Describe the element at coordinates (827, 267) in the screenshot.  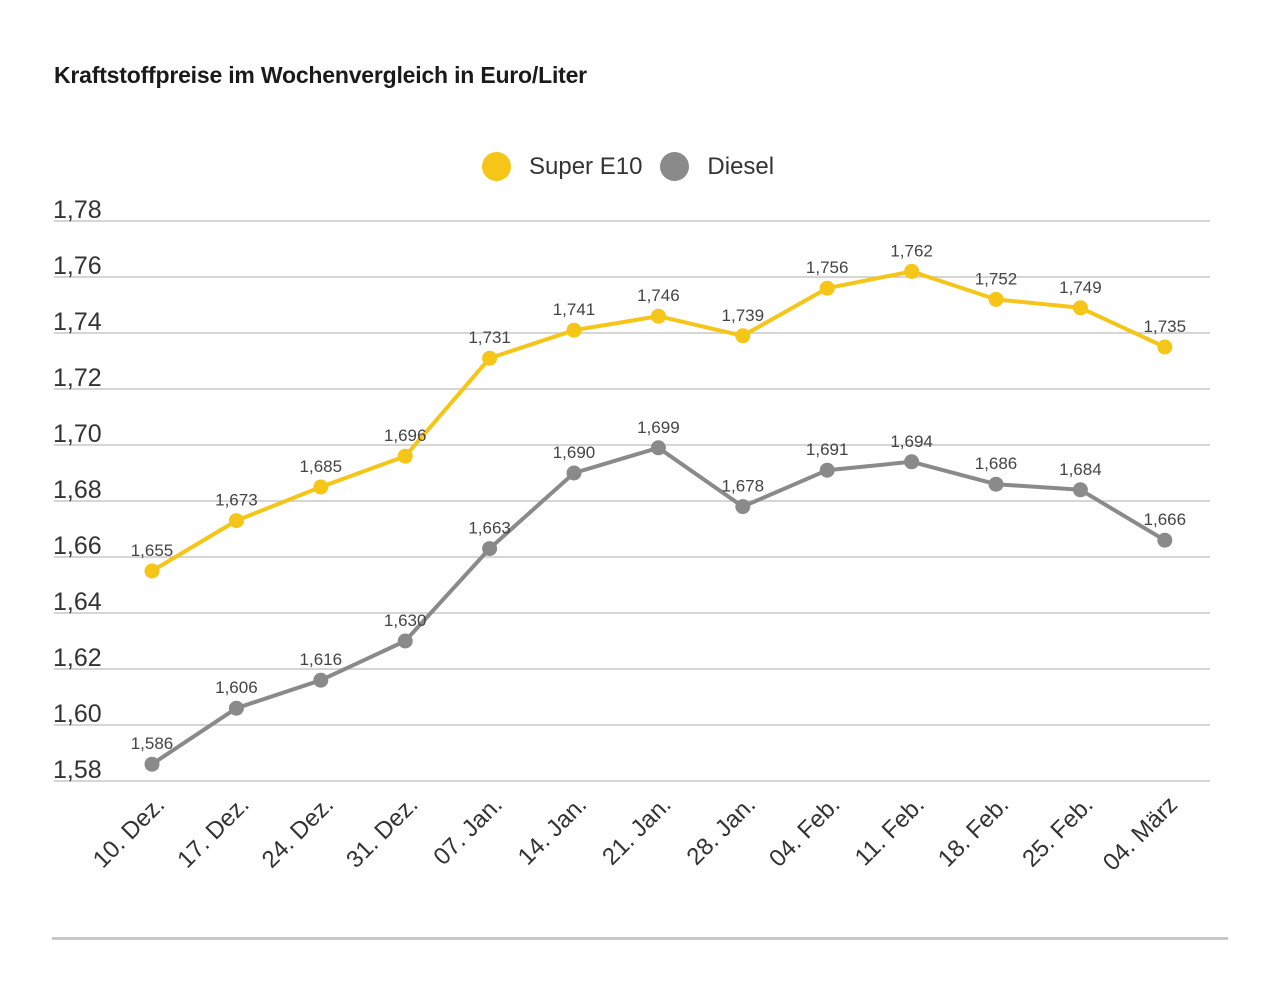
I see `data-label: 1,756` at that location.